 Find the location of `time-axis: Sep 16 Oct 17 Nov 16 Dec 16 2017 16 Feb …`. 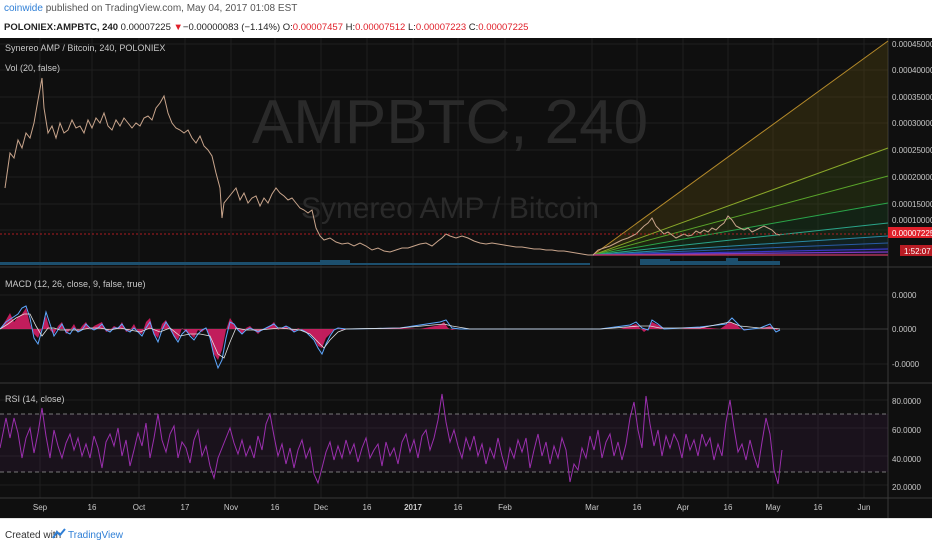

time-axis: Sep 16 Oct 17 Nov 16 Dec 16 2017 16 Feb … is located at coordinates (452, 507).